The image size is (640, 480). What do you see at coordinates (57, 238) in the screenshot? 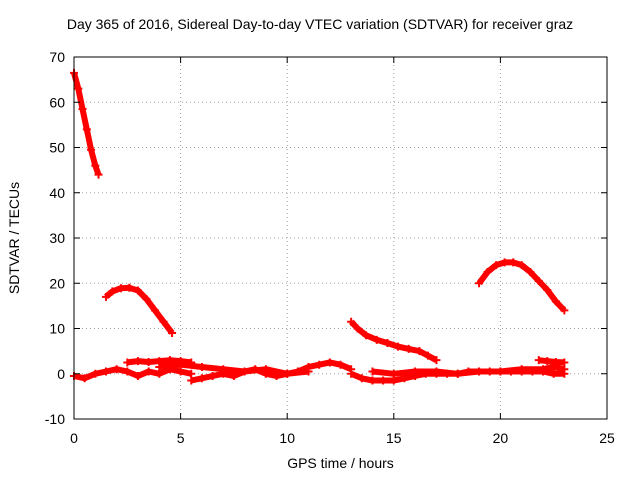
I see `y-tick-label: 30` at bounding box center [57, 238].